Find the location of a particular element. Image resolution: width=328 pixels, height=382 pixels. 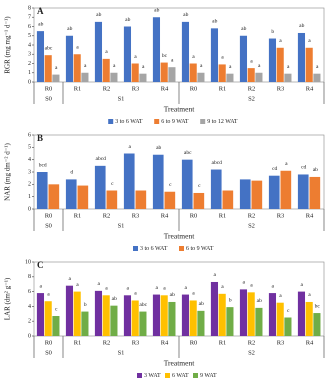

y-tick-label: 8 is located at coordinates (29, 8).